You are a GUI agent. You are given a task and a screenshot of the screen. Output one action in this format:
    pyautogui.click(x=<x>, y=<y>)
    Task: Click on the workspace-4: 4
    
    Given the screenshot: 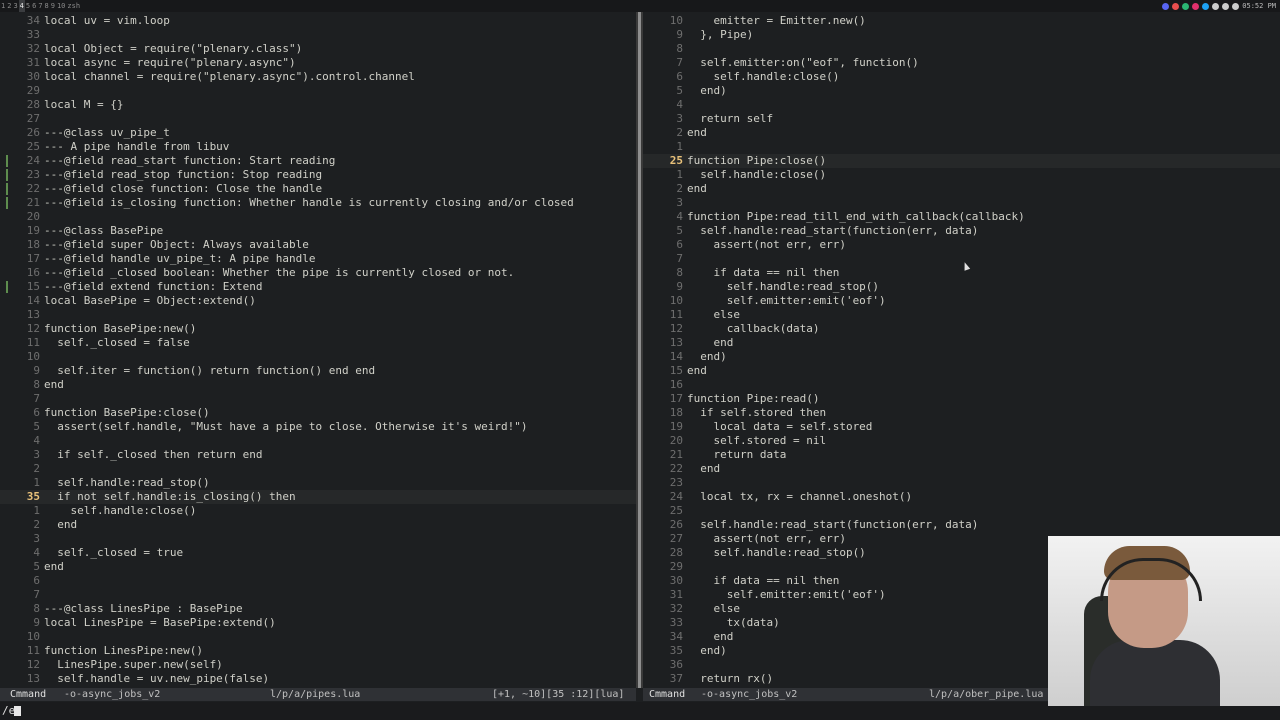 What is the action you would take?
    pyautogui.click(x=21, y=6)
    